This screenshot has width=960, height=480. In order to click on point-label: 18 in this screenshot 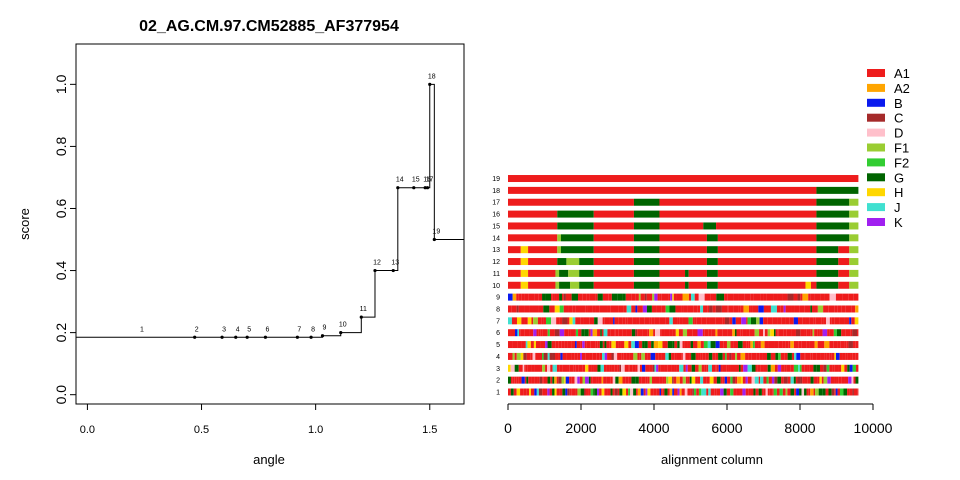, I will do `click(432, 76)`.